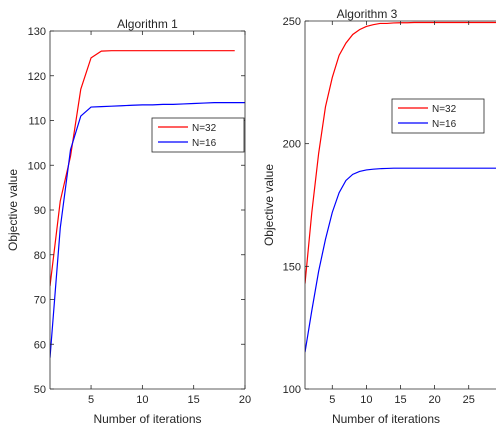 The height and width of the screenshot is (430, 496). Describe the element at coordinates (40, 390) in the screenshot. I see `y-tick-label: 50` at that location.